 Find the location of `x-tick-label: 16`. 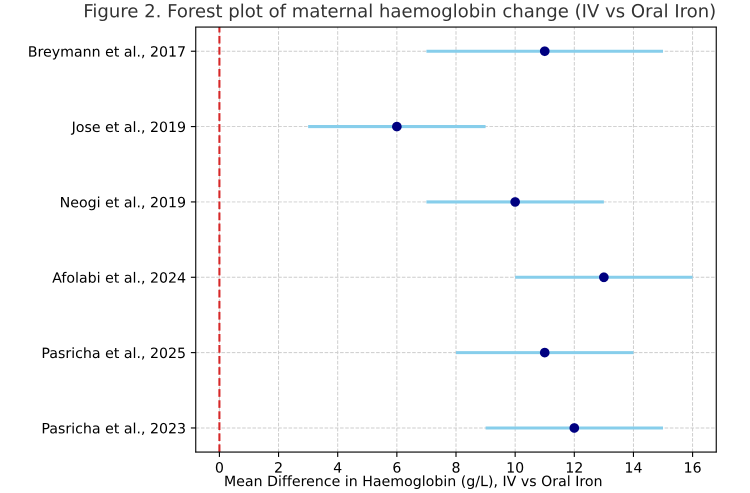

x-tick-label: 16 is located at coordinates (693, 467).